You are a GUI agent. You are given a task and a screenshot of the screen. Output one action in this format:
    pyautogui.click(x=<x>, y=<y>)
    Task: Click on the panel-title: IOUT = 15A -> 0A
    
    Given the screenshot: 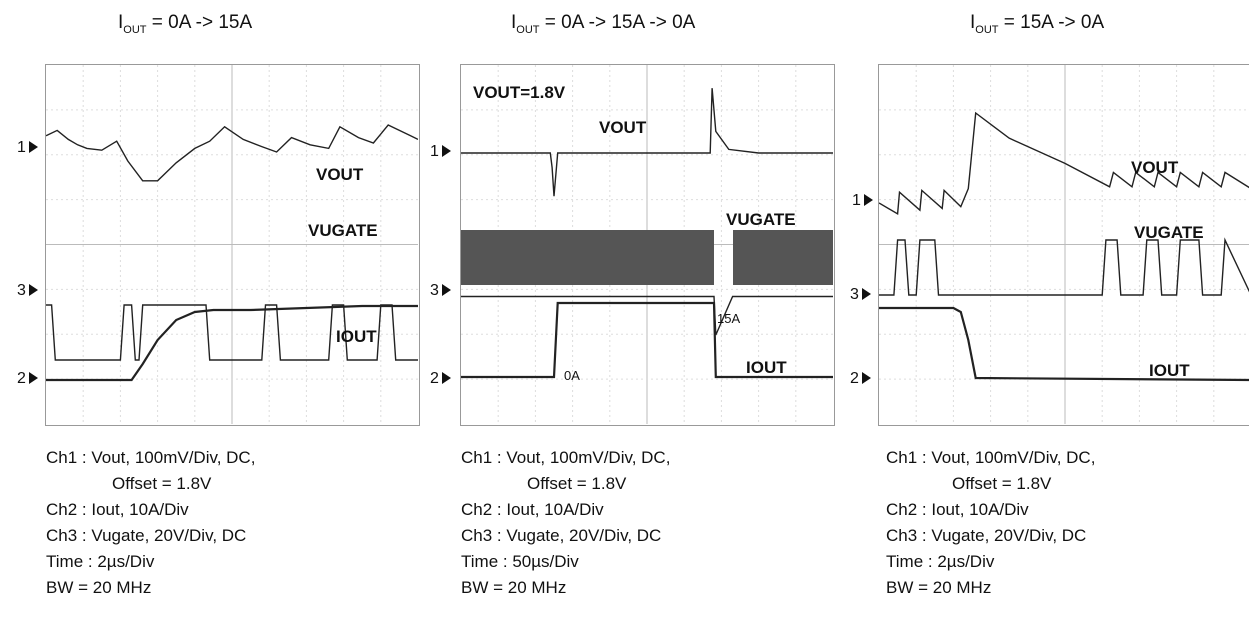 What is the action you would take?
    pyautogui.click(x=1037, y=24)
    